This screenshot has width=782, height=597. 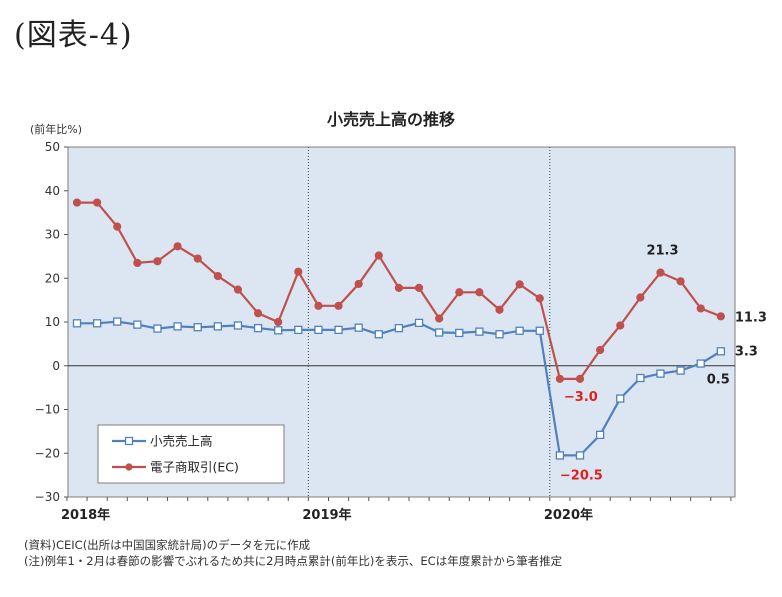 What do you see at coordinates (73, 35) in the screenshot?
I see `figure-label: (図表-4)` at bounding box center [73, 35].